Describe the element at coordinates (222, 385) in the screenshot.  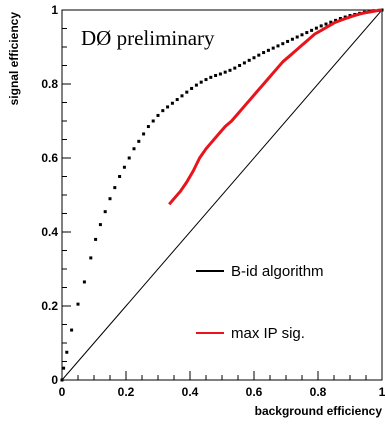
I see `x-axis-ticks: 0 0.2 0.4 0.6 0.8 1` at that location.